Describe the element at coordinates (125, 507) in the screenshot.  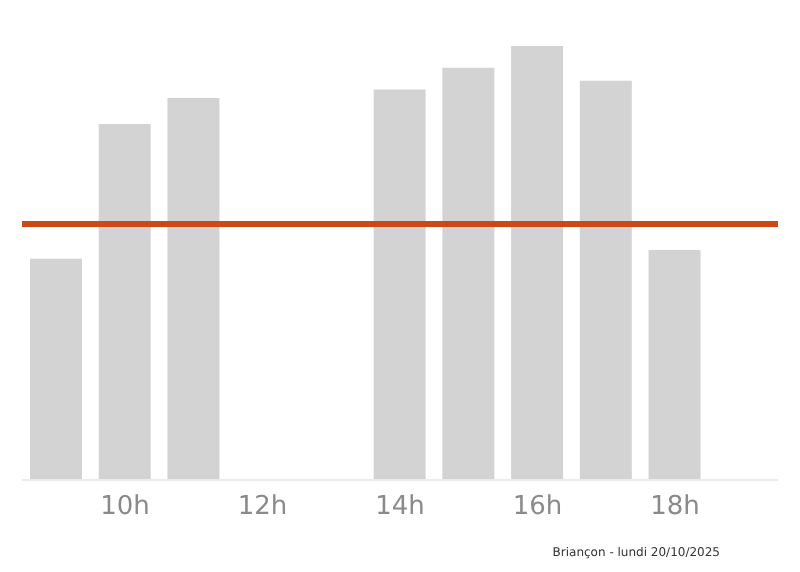
I see `x-tick-label: 10h` at that location.